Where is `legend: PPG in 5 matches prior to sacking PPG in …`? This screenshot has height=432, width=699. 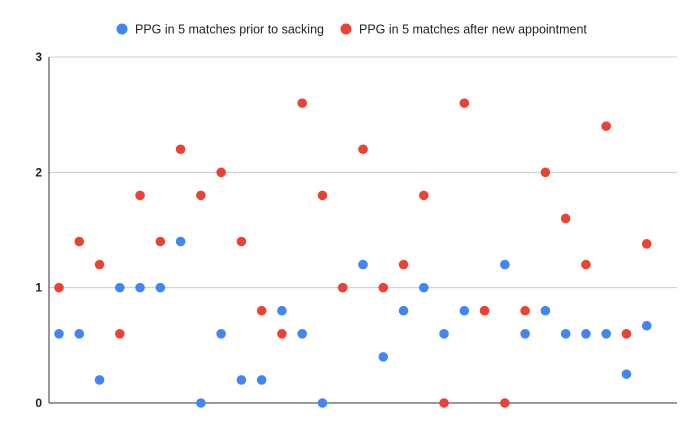 legend: PPG in 5 matches prior to sacking PPG in … is located at coordinates (351, 30).